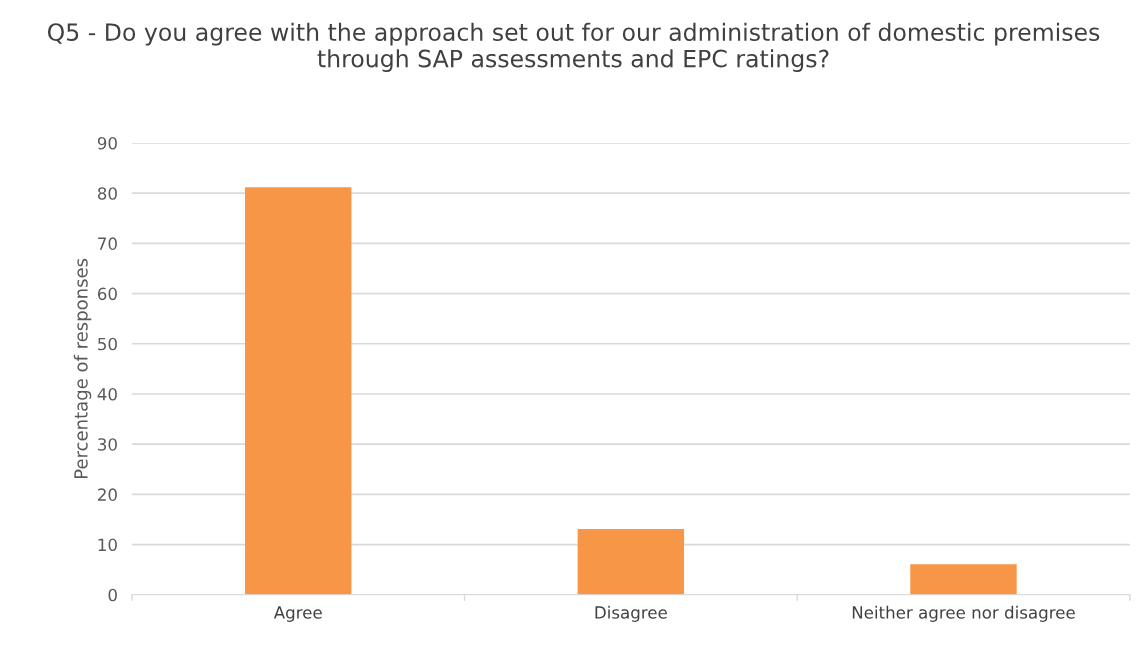 The width and height of the screenshot is (1147, 650). I want to click on y-tick-label: 0, so click(112, 595).